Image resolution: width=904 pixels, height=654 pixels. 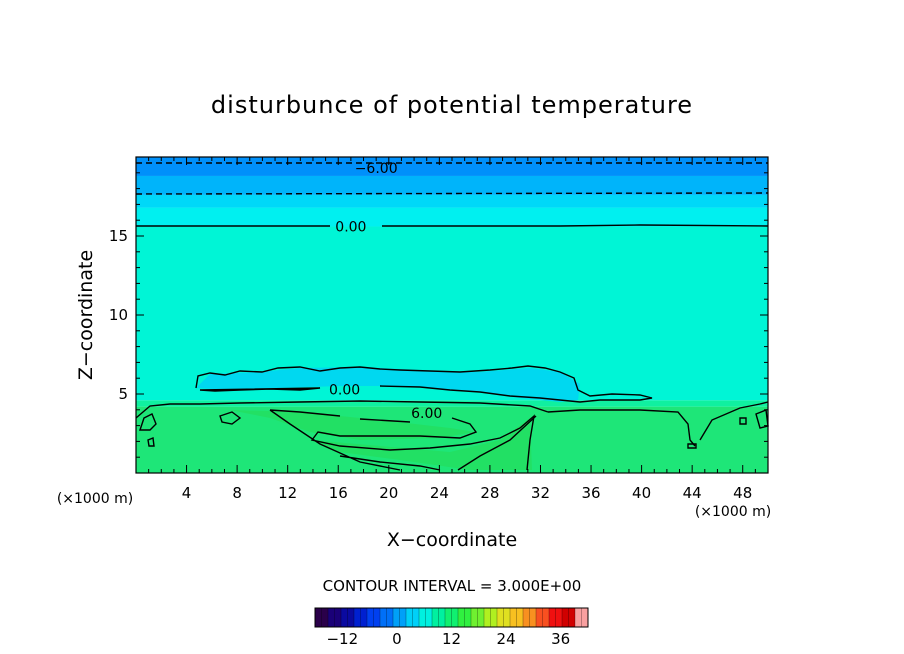 I want to click on x-tick-label: 40, so click(x=641, y=493).